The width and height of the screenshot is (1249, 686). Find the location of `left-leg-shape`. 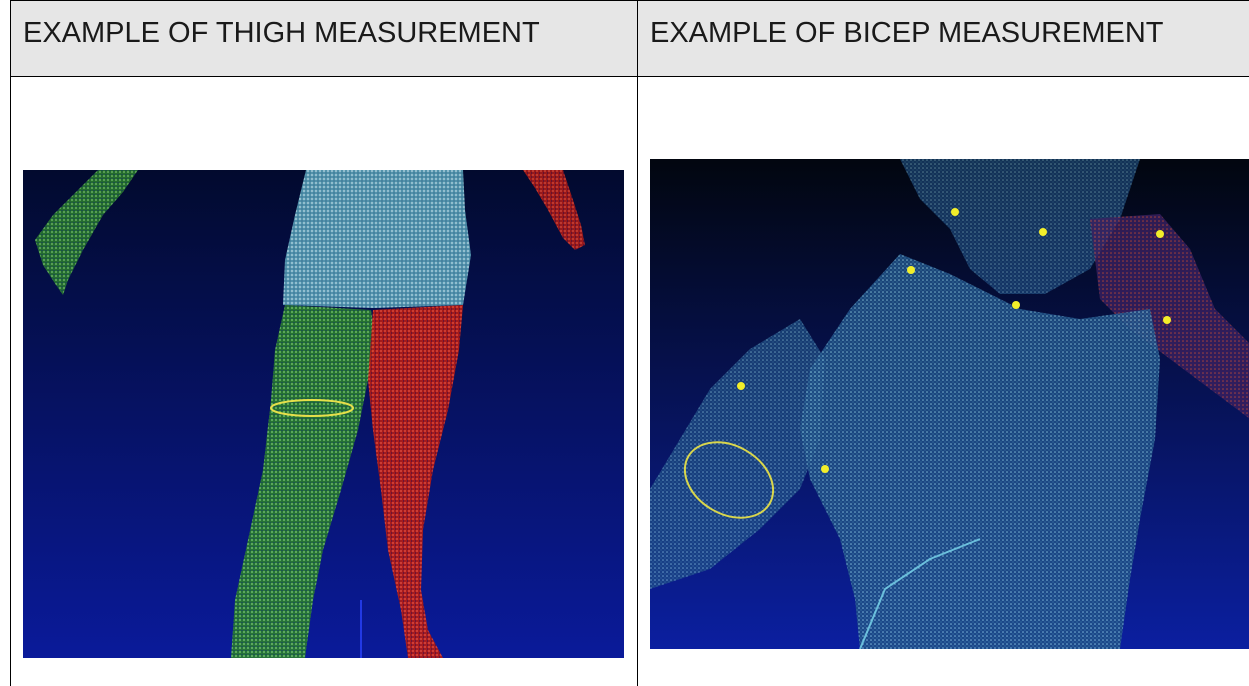

left-leg-shape is located at coordinates (303, 481).